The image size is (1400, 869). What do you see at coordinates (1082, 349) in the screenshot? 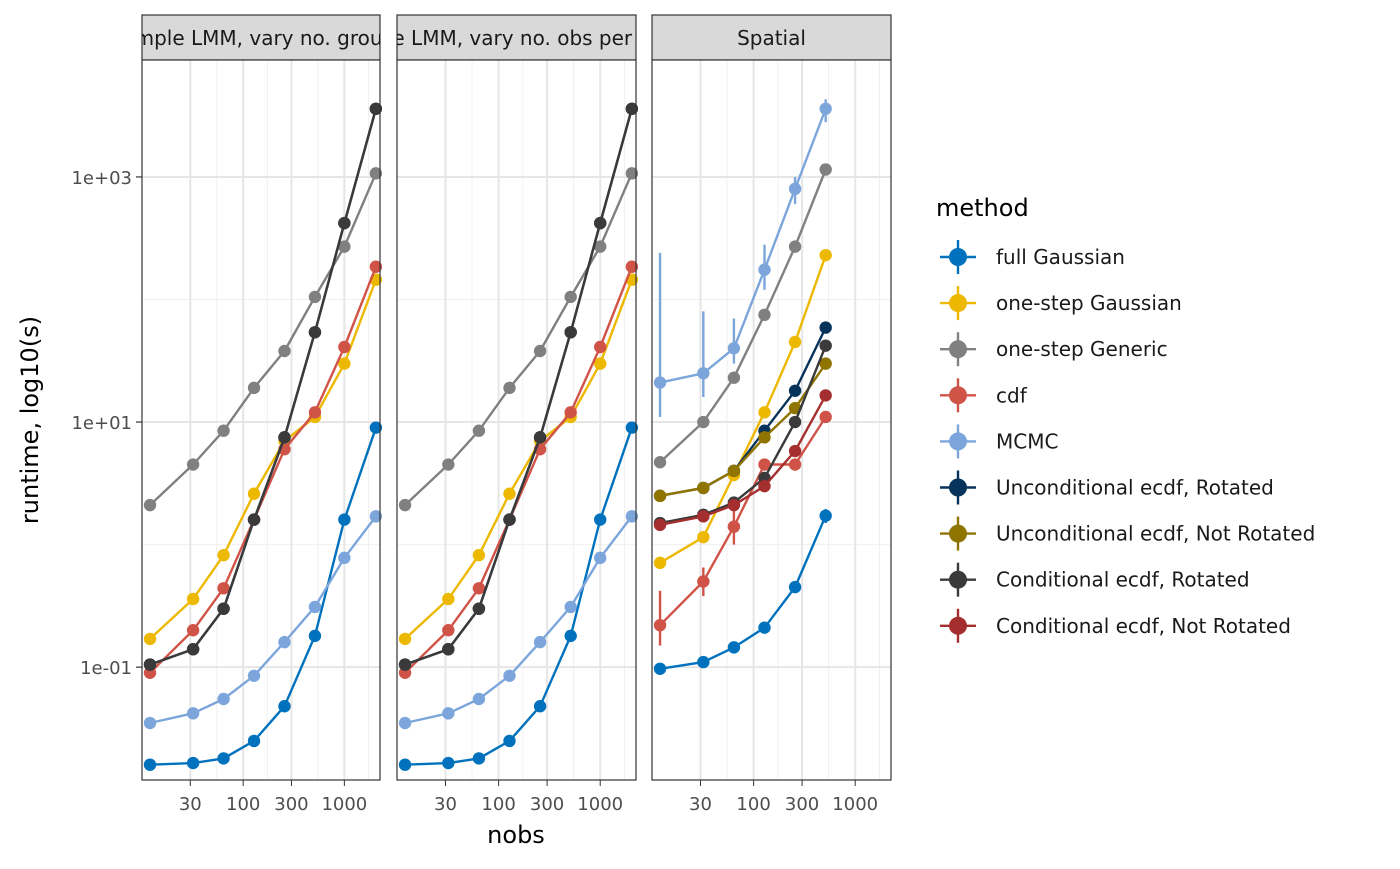
I see `legend-label: one-step Generic` at bounding box center [1082, 349].